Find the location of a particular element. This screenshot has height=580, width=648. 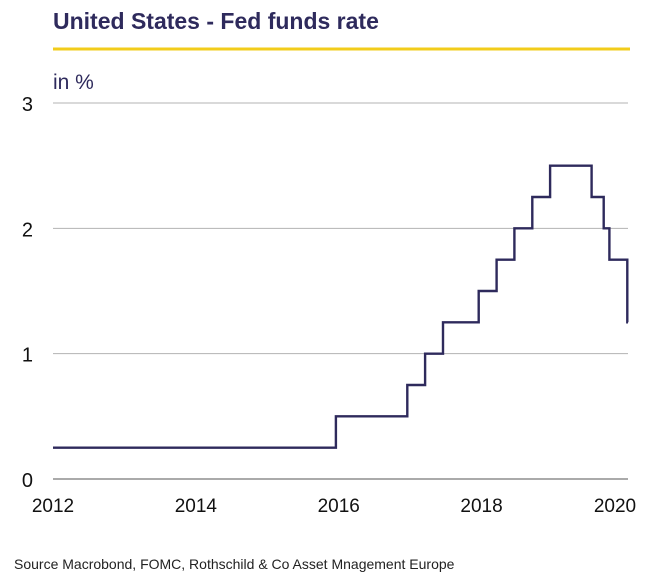

x-tick-label: 2020 is located at coordinates (615, 506).